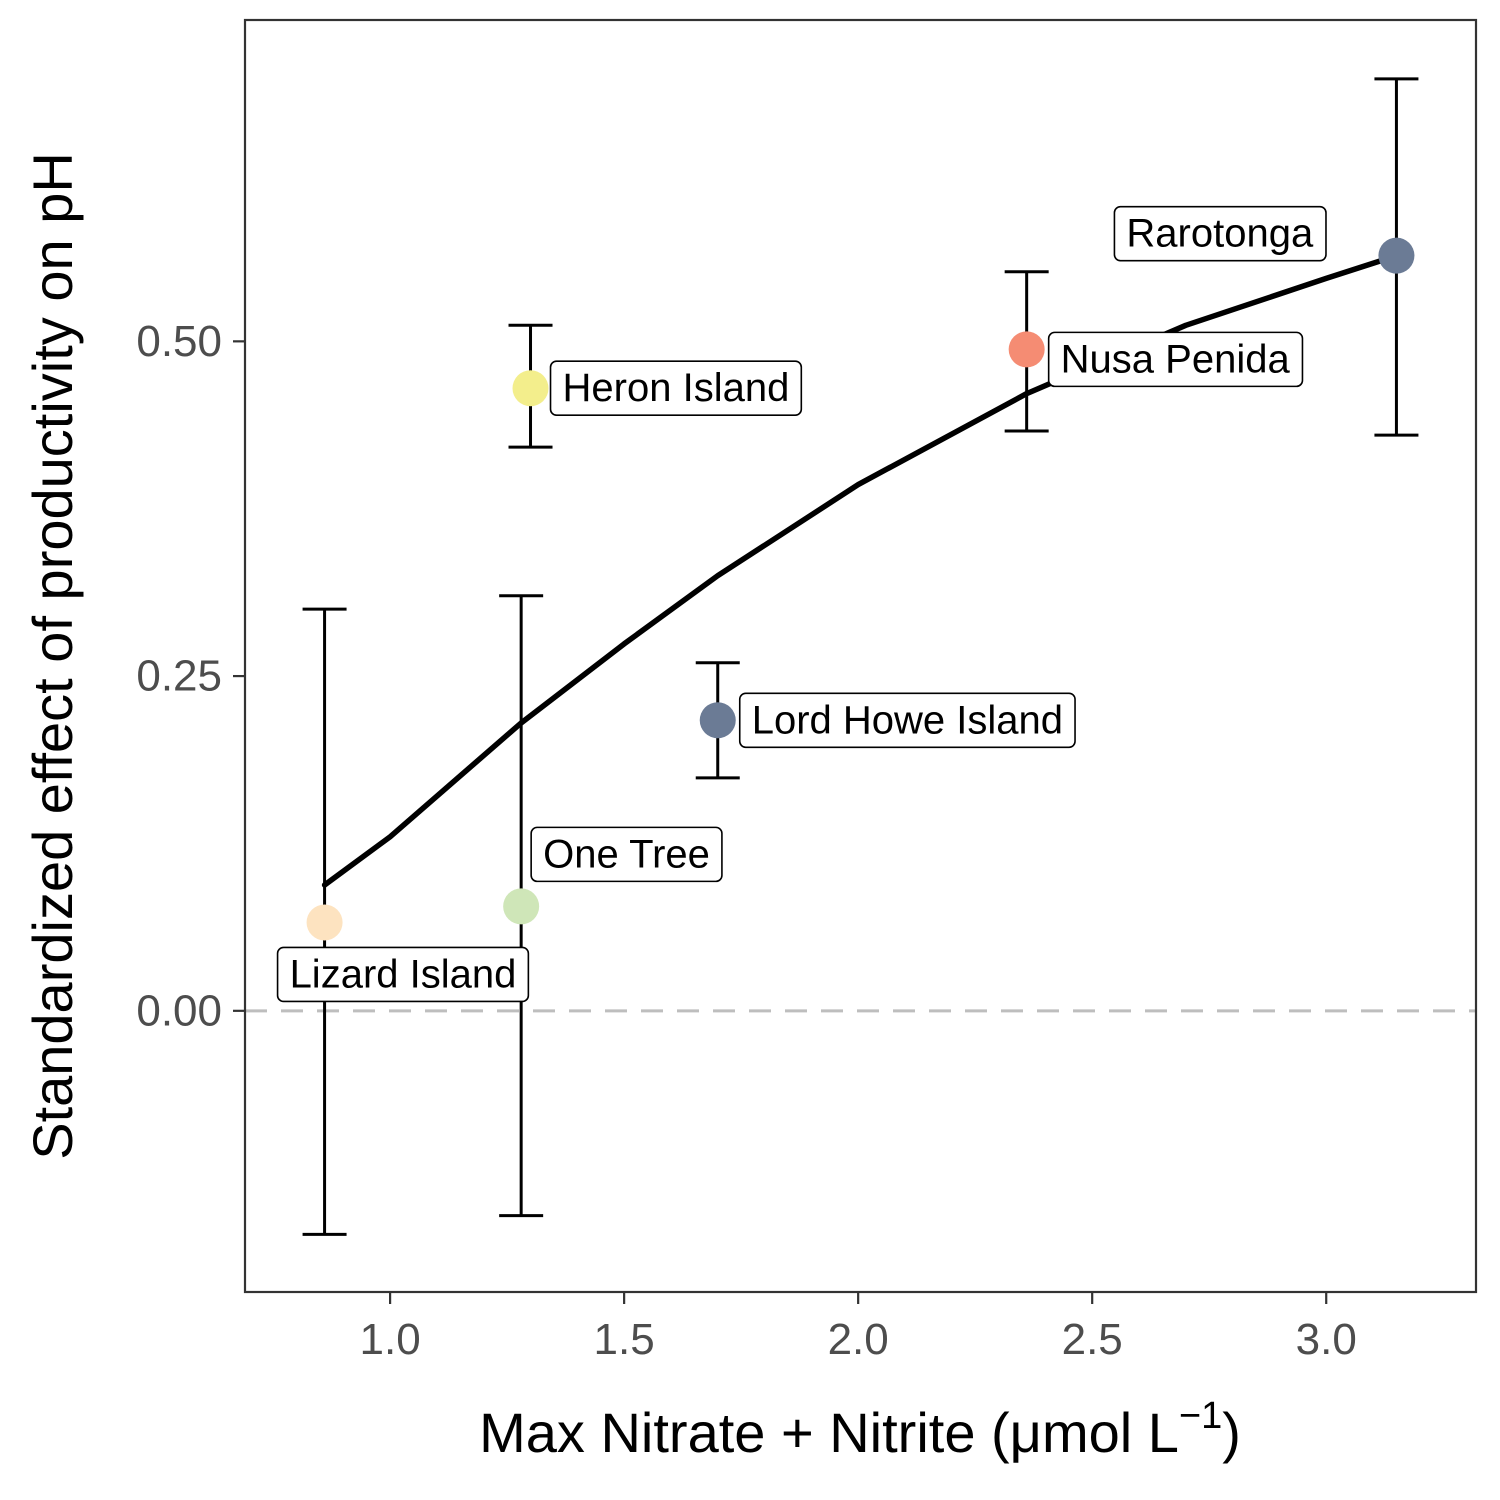  I want to click on x-axis-title-main: Max Nitrate + Nitrite (μmol L, so click(829, 1432).